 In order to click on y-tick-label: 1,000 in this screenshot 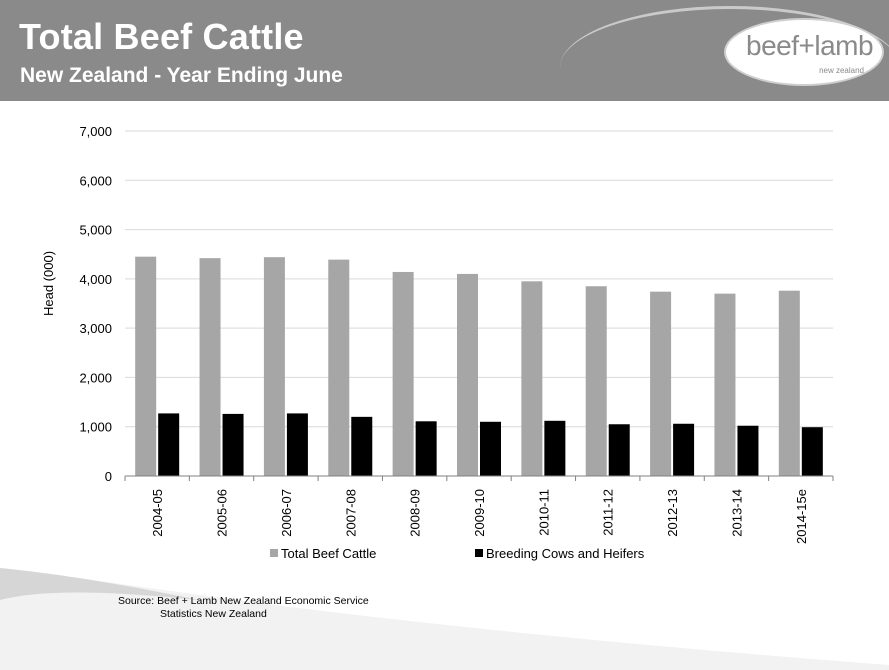, I will do `click(95, 427)`.